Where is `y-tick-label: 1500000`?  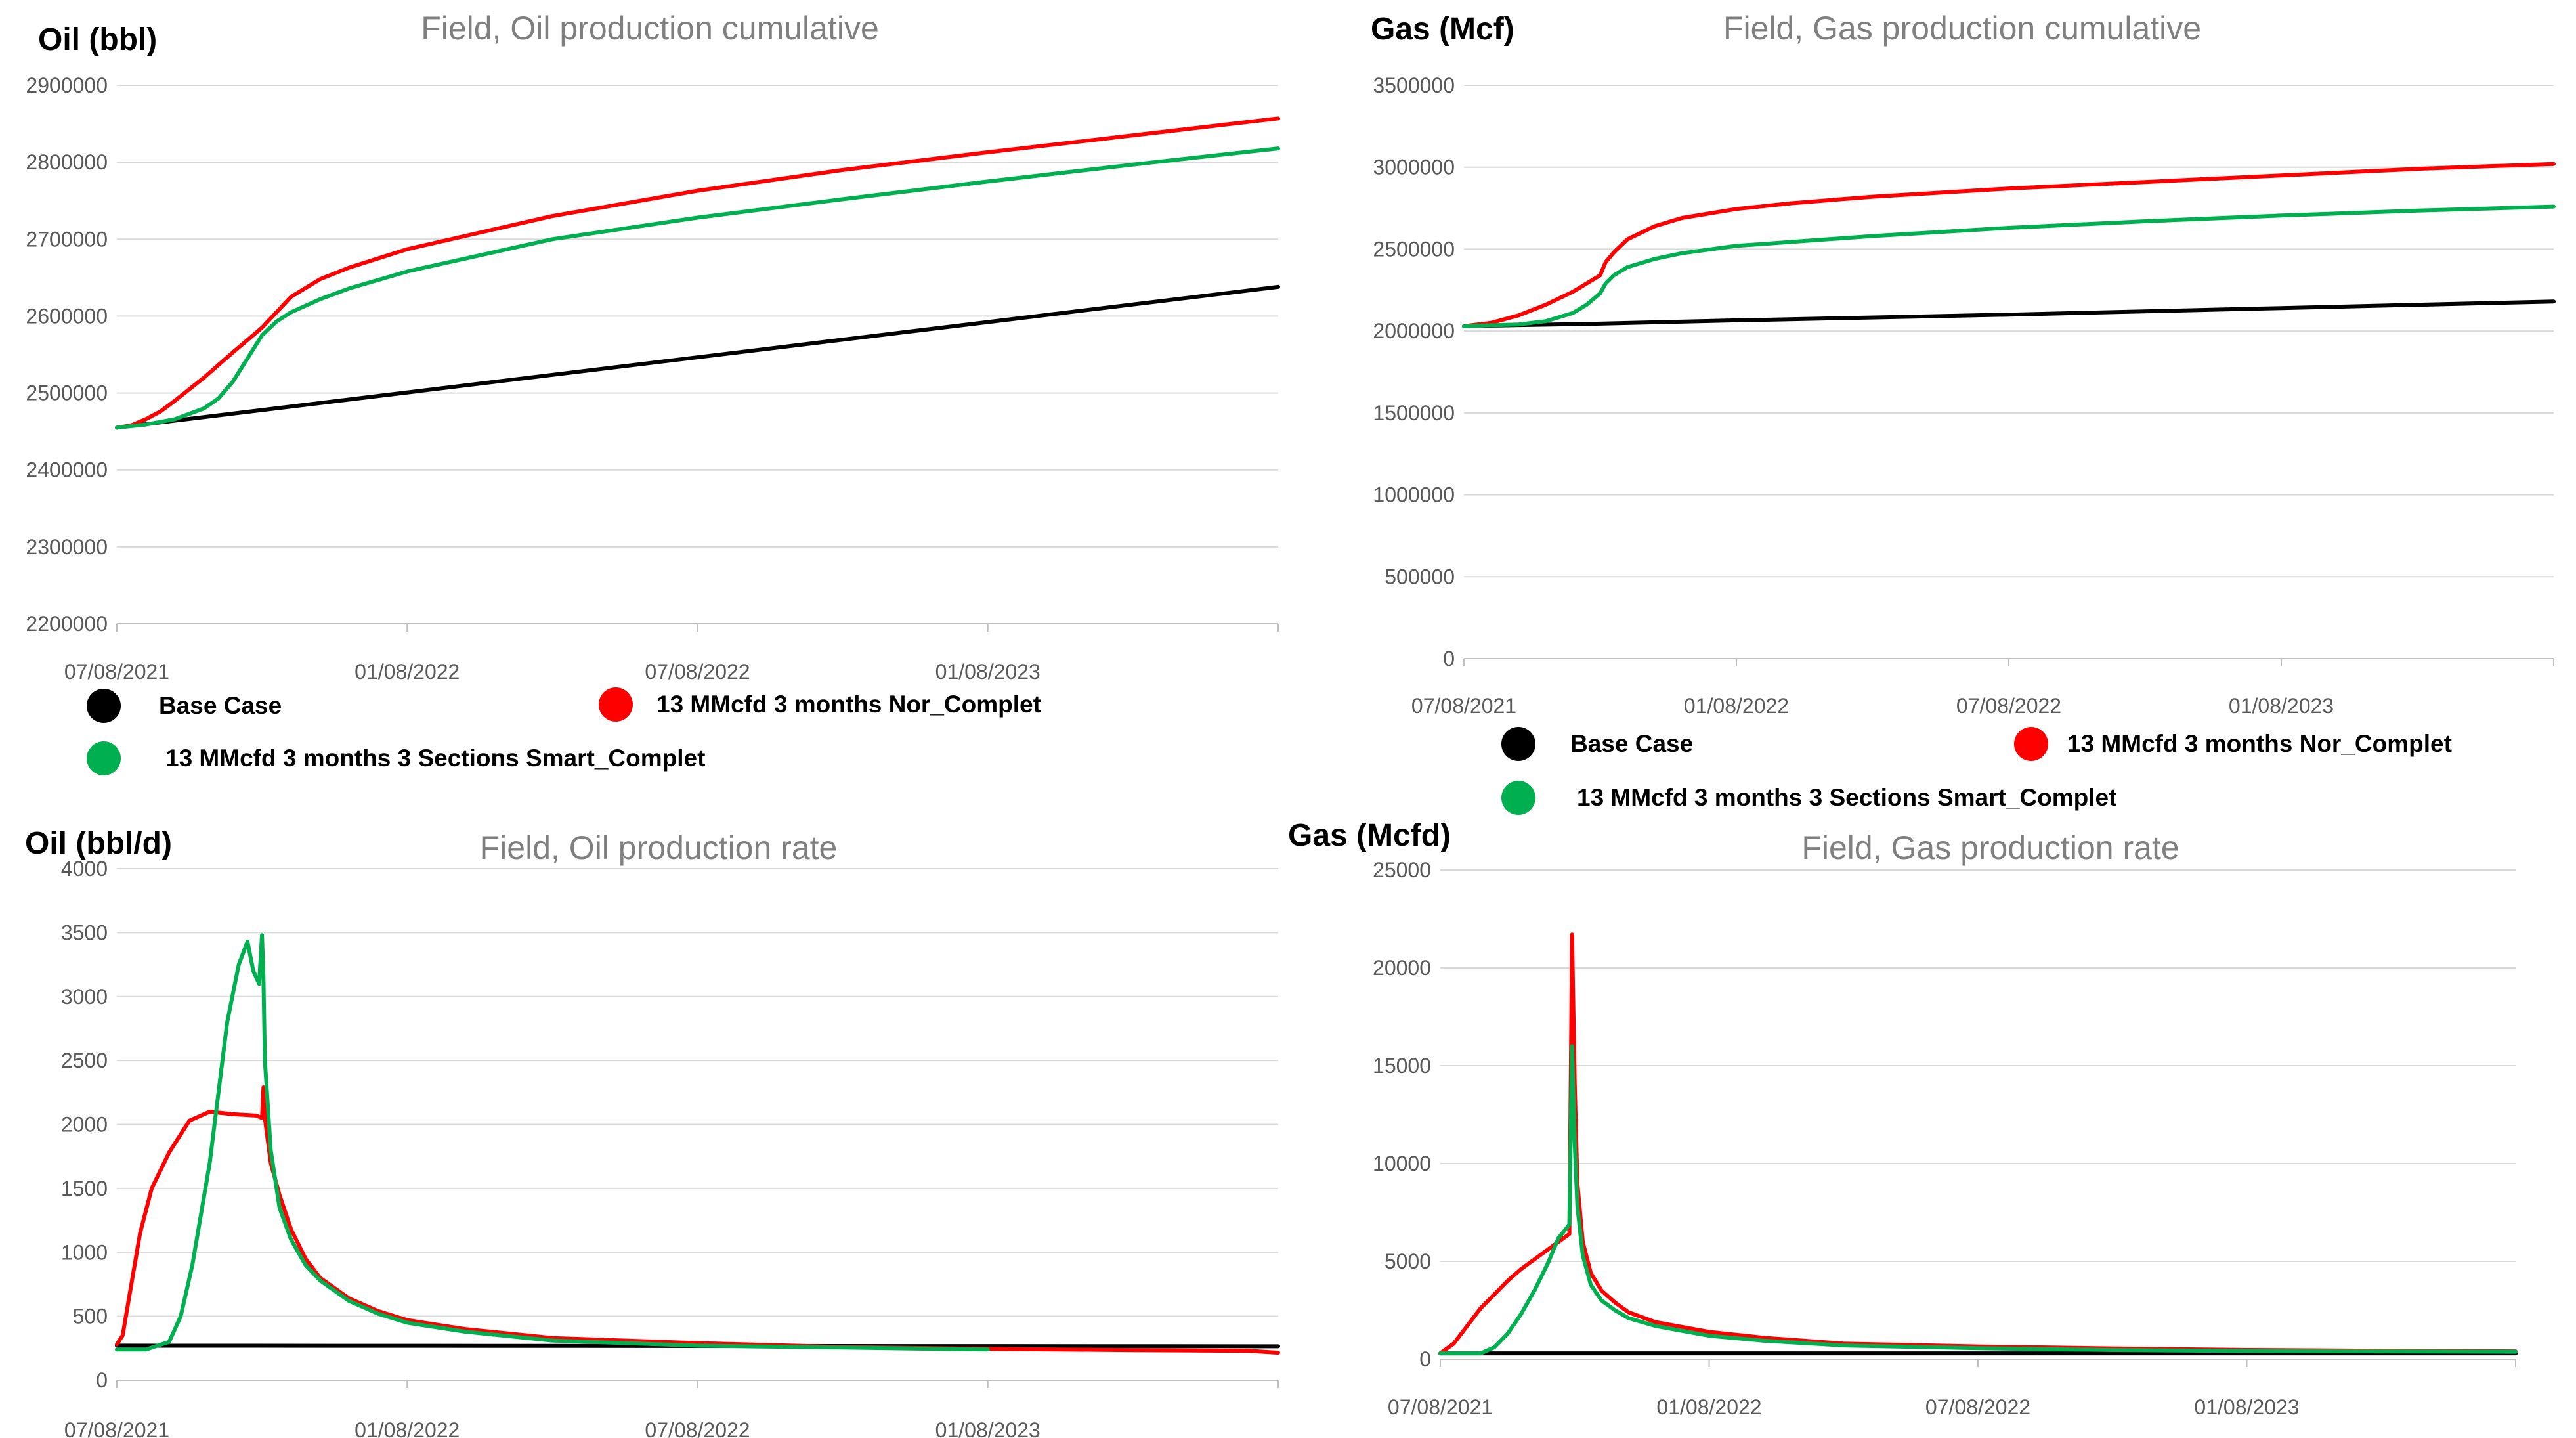
y-tick-label: 1500000 is located at coordinates (1414, 413).